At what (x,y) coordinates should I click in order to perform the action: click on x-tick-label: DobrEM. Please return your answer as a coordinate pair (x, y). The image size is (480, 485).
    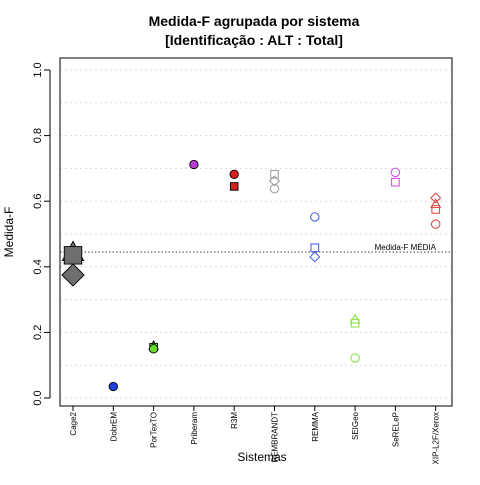
    Looking at the image, I should click on (113, 427).